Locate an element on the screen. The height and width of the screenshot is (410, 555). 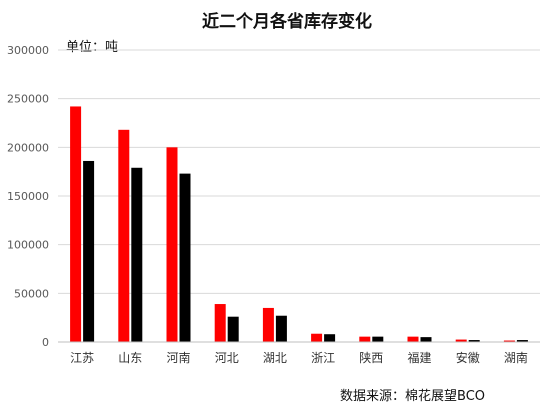
y-tick-label: 50000 is located at coordinates (31, 293).